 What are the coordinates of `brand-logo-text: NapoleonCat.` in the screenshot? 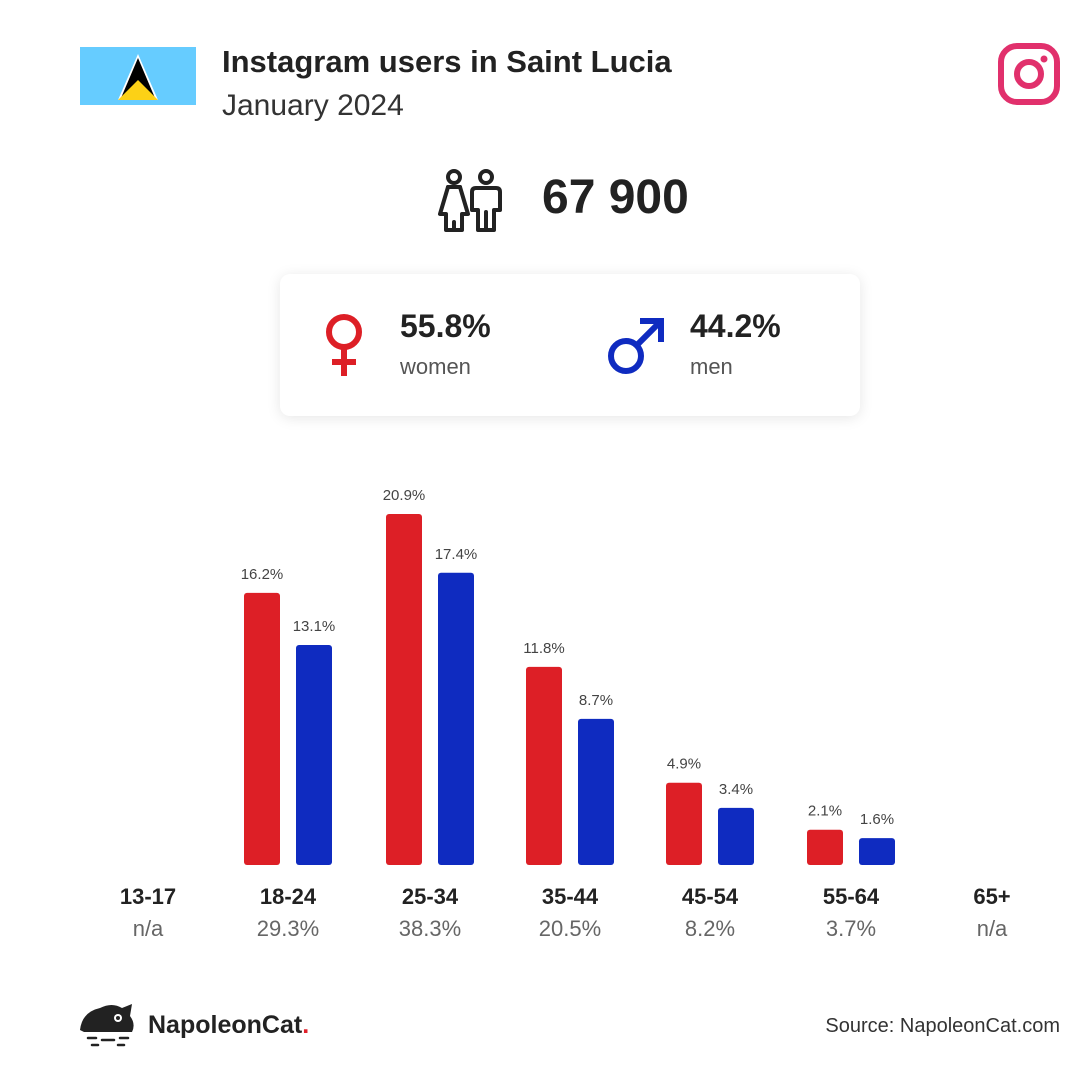 It's located at (228, 1025).